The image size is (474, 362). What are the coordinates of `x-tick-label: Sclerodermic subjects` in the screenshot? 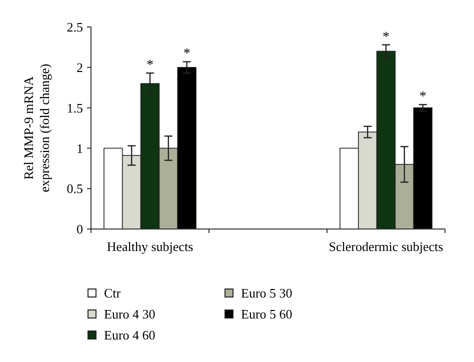 It's located at (386, 246).